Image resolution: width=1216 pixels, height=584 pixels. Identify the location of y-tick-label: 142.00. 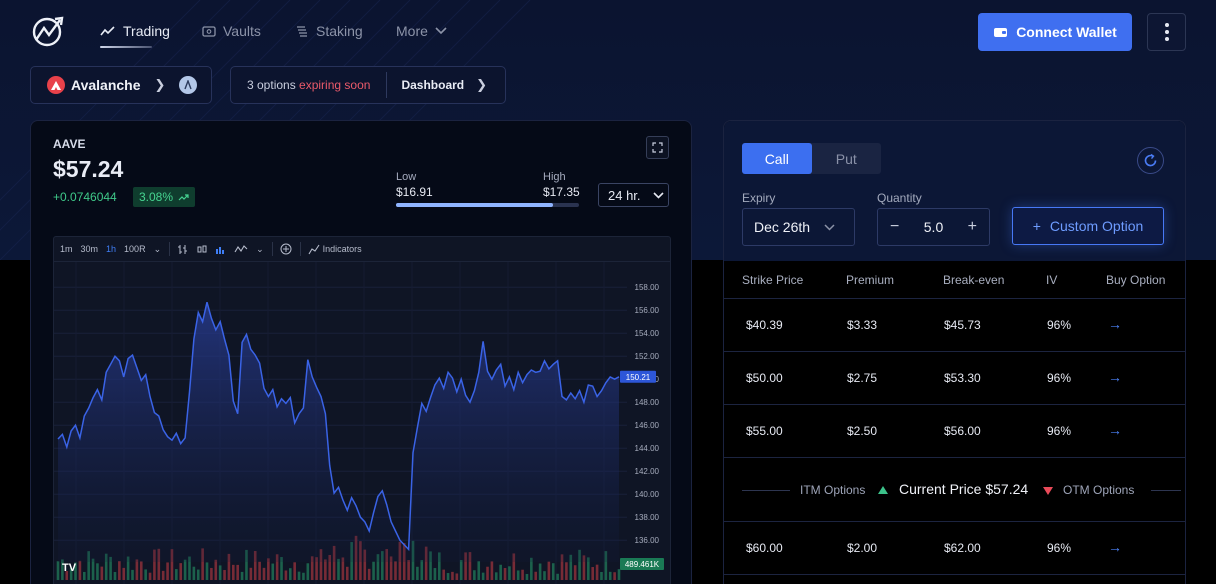
(647, 471).